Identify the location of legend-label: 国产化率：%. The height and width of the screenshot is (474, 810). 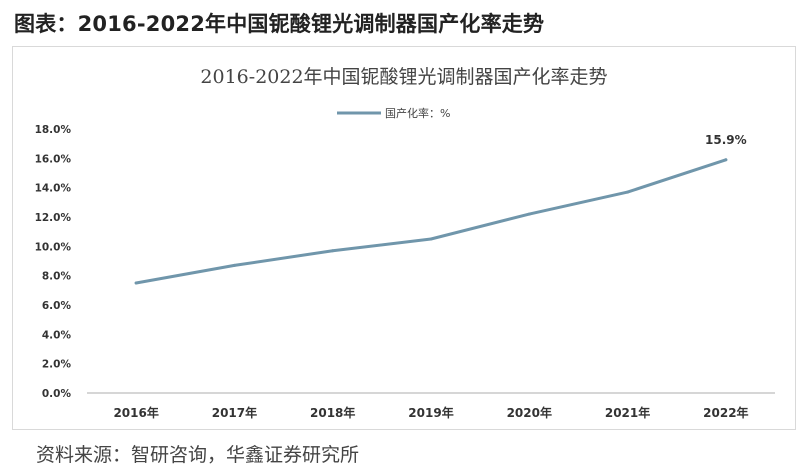
(417, 113).